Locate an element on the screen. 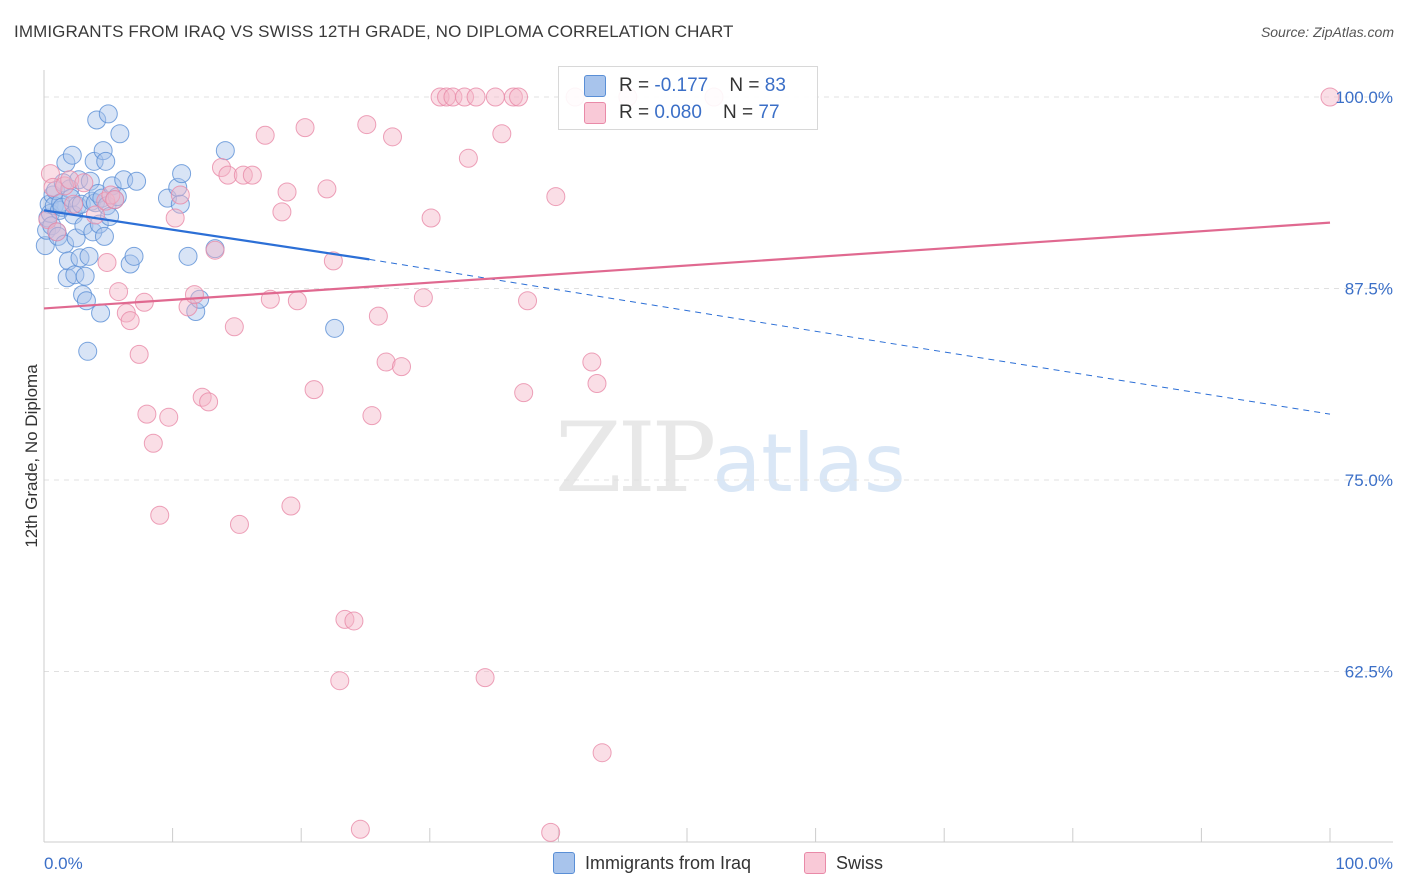 Image resolution: width=1406 pixels, height=892 pixels. bottom-legend-label-swiss: Swiss is located at coordinates (860, 862).